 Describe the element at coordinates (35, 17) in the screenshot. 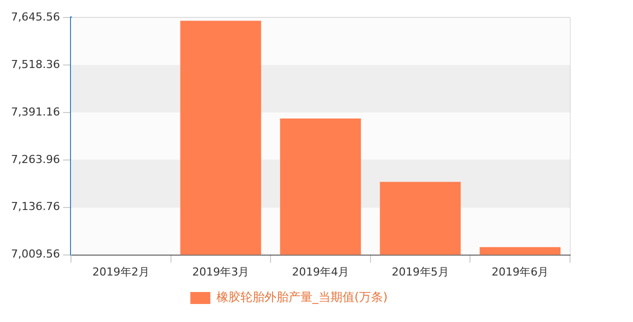

I see `y-tick-label: 7,645.56` at that location.